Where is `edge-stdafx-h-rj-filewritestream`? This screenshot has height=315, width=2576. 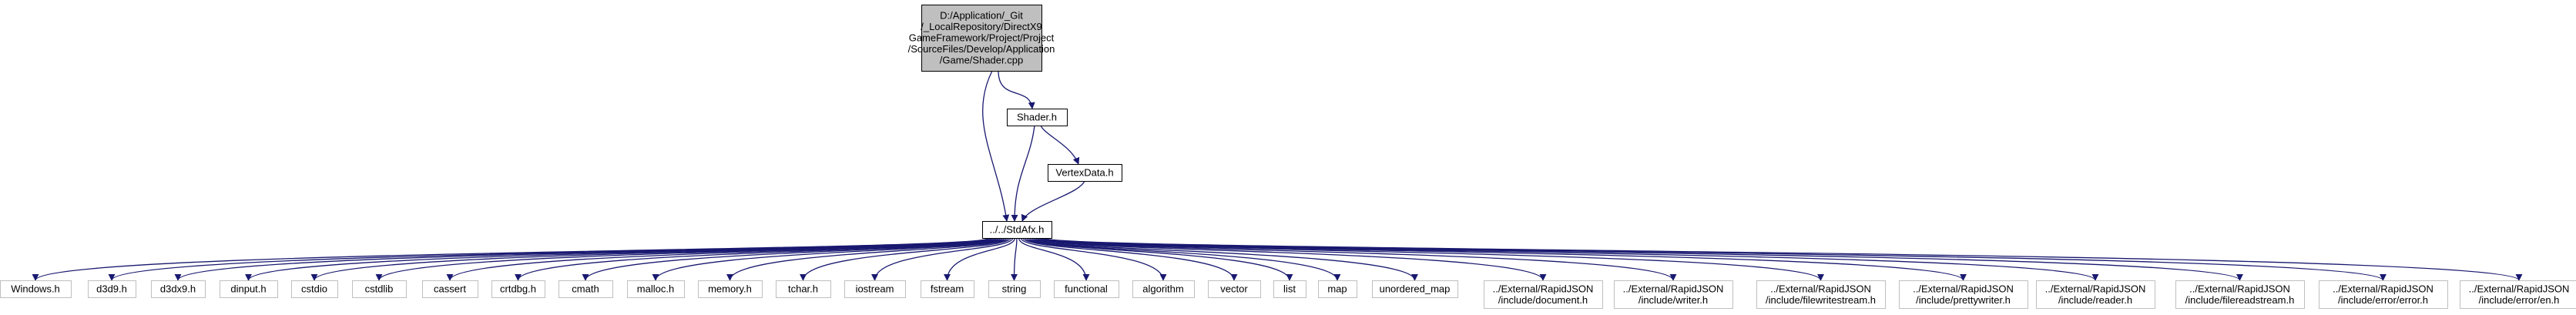 edge-stdafx-h-rj-filewritestream is located at coordinates (1429, 259).